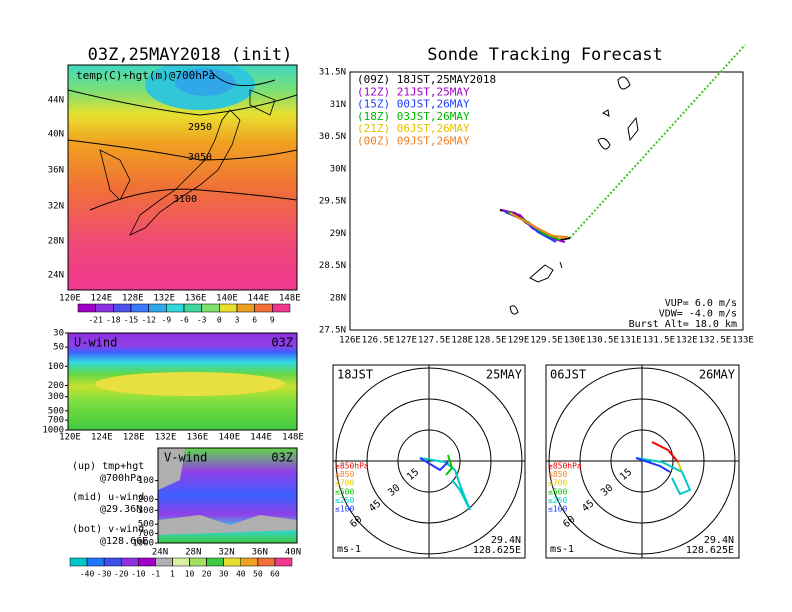  What do you see at coordinates (701, 303) in the screenshot?
I see `parameter: VUP= 6.0 m/s` at bounding box center [701, 303].